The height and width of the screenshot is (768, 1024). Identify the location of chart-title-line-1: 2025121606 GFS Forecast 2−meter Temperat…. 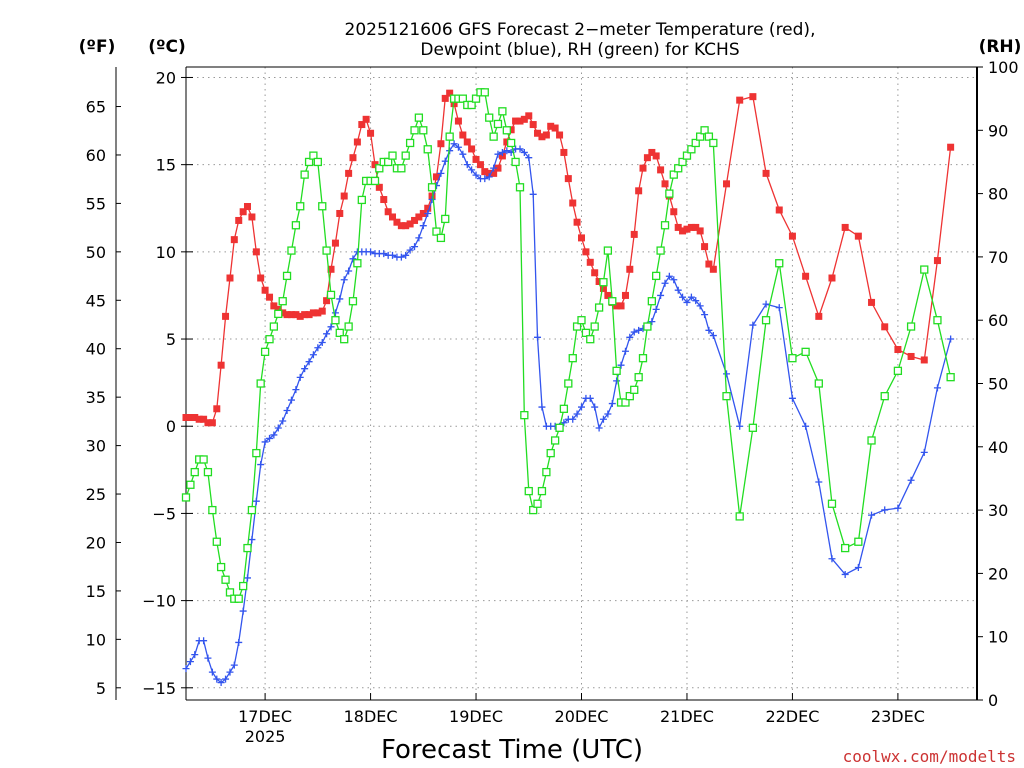
(580, 30).